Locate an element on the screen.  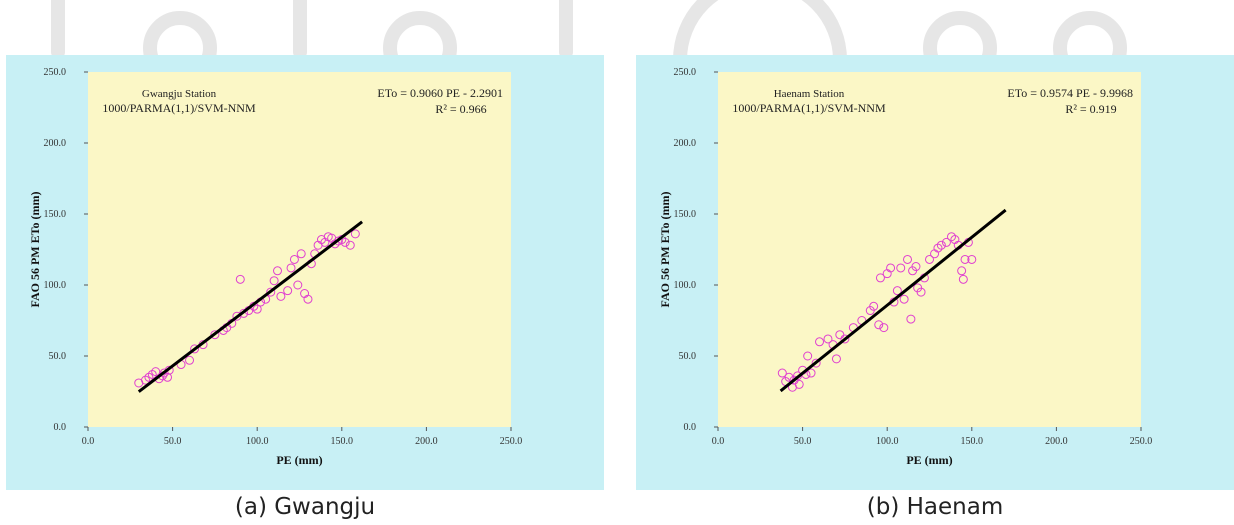
regression-equation: ETo = 0.9574 PE - 9.9968 is located at coordinates (1070, 93).